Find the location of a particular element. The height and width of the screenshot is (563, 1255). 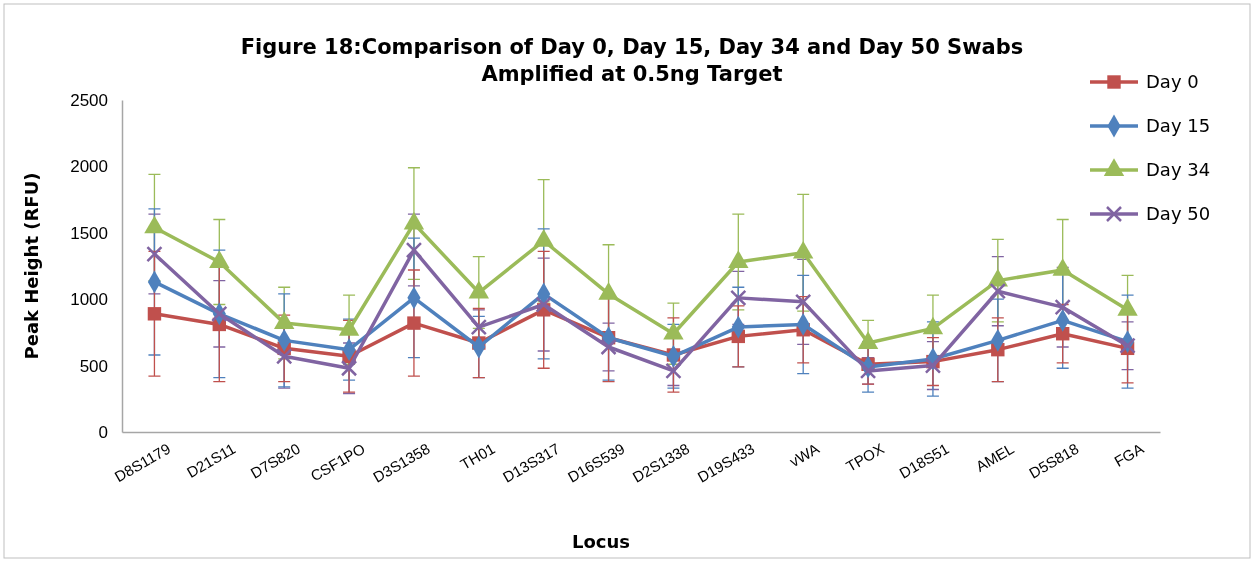

legend-label: Day 15 is located at coordinates (1178, 125).